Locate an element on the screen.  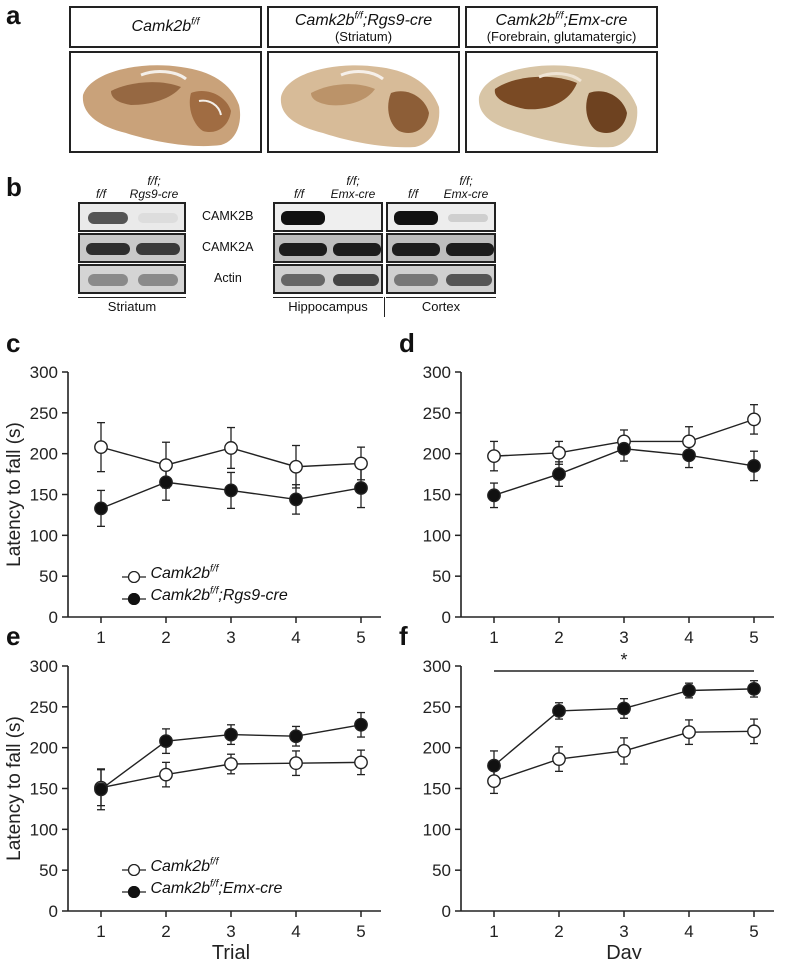
chart-f-y-tick-label: 100 is located at coordinates (437, 829).